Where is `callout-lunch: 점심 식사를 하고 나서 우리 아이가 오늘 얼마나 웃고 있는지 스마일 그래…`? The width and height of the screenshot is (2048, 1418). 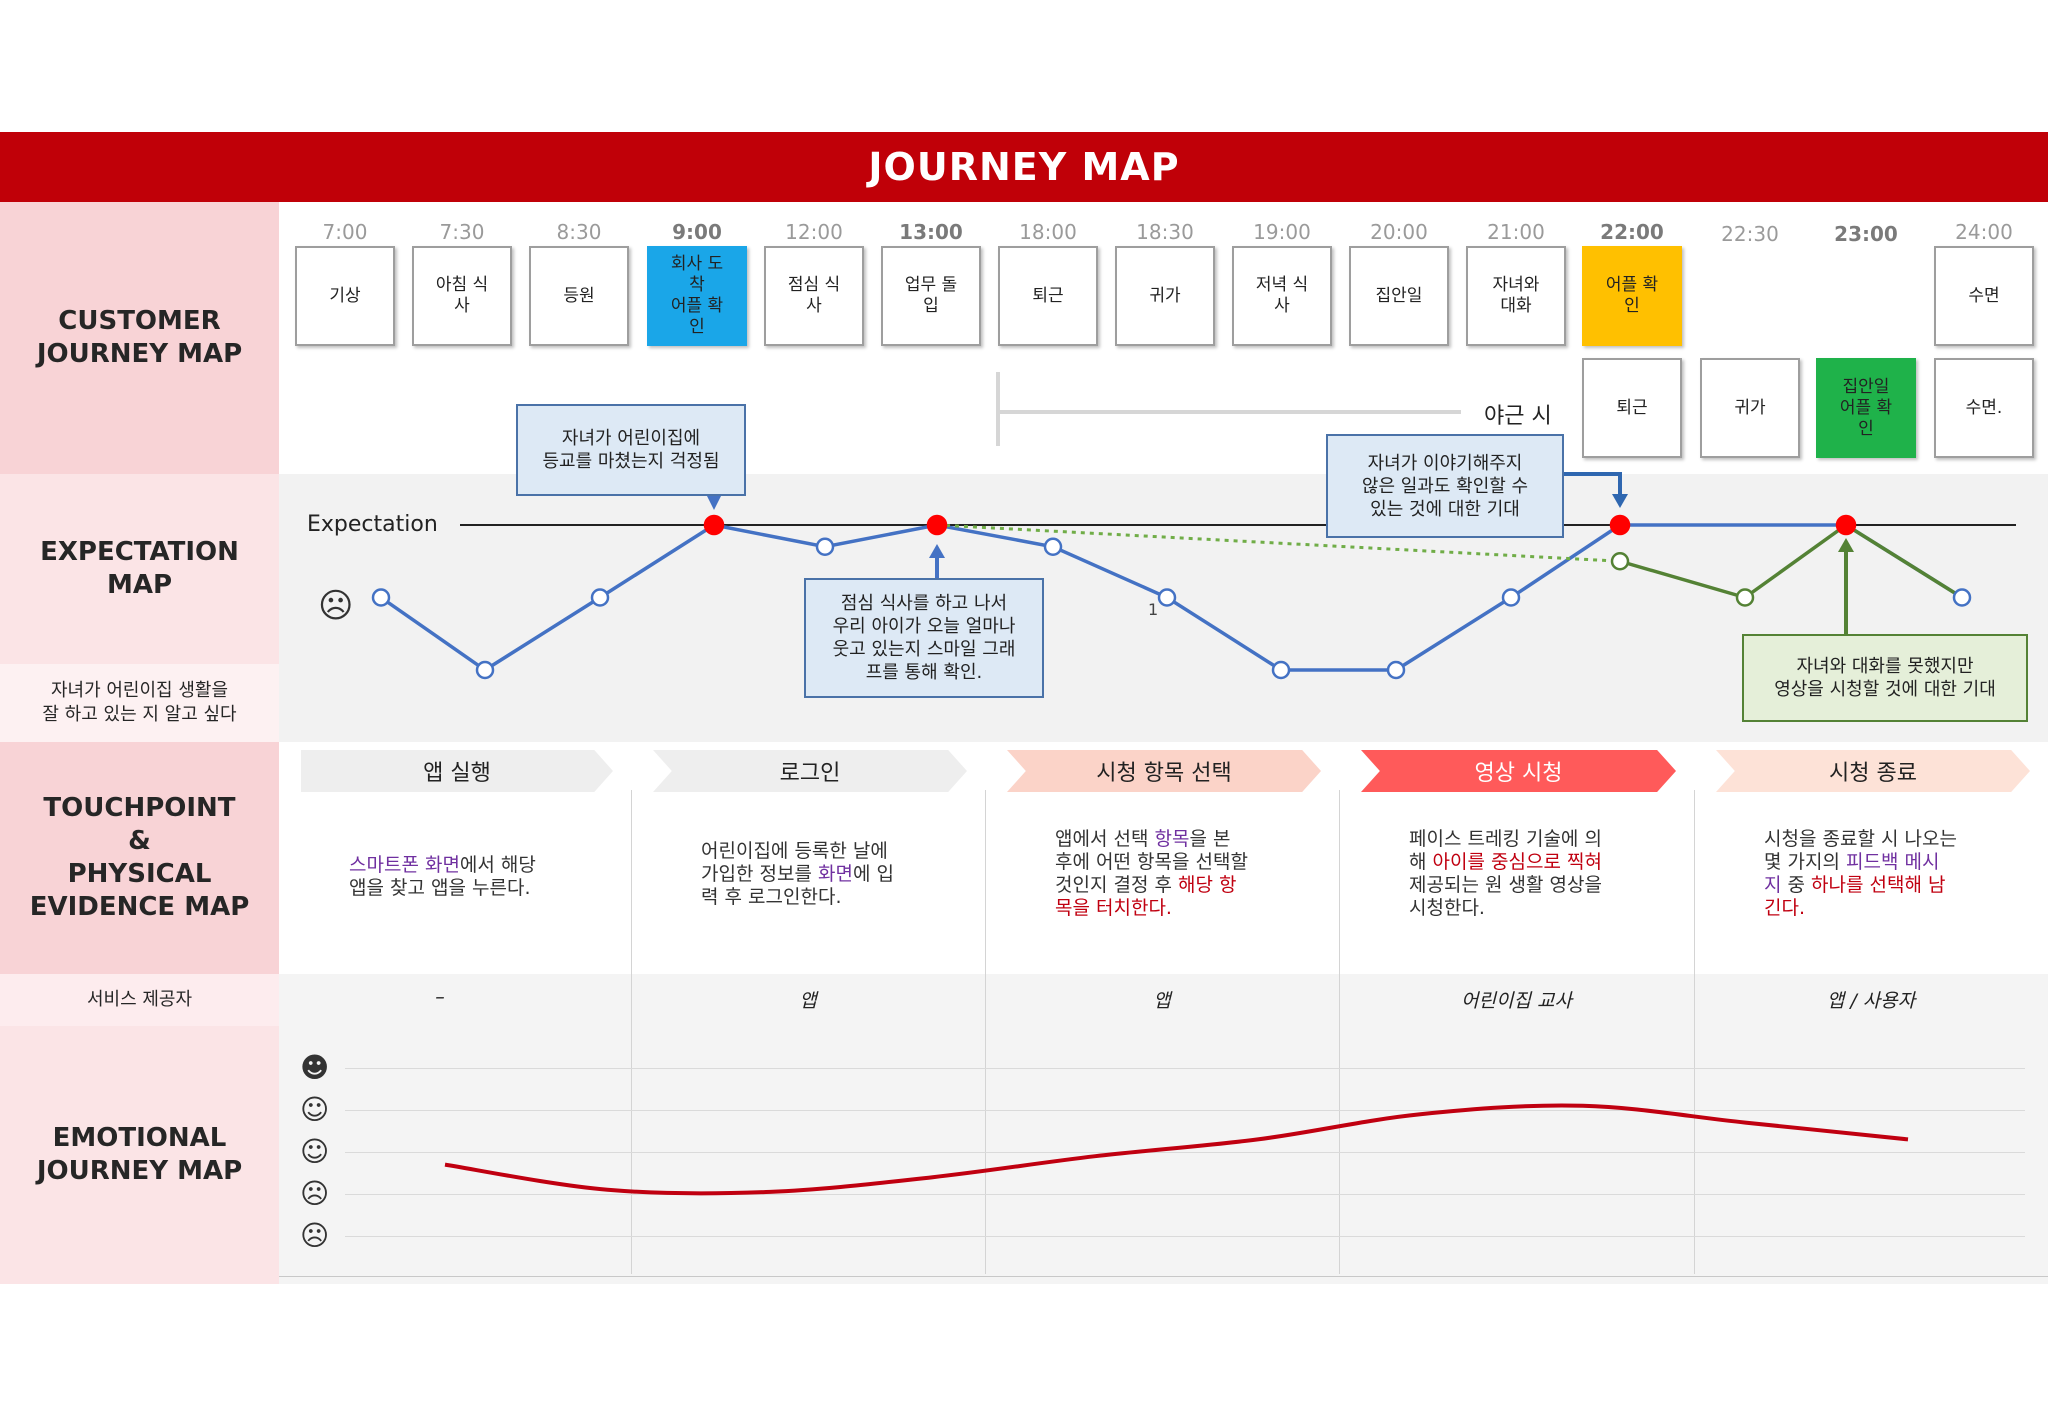
callout-lunch: 점심 식사를 하고 나서 우리 아이가 오늘 얼마나 웃고 있는지 스마일 그래… is located at coordinates (924, 638).